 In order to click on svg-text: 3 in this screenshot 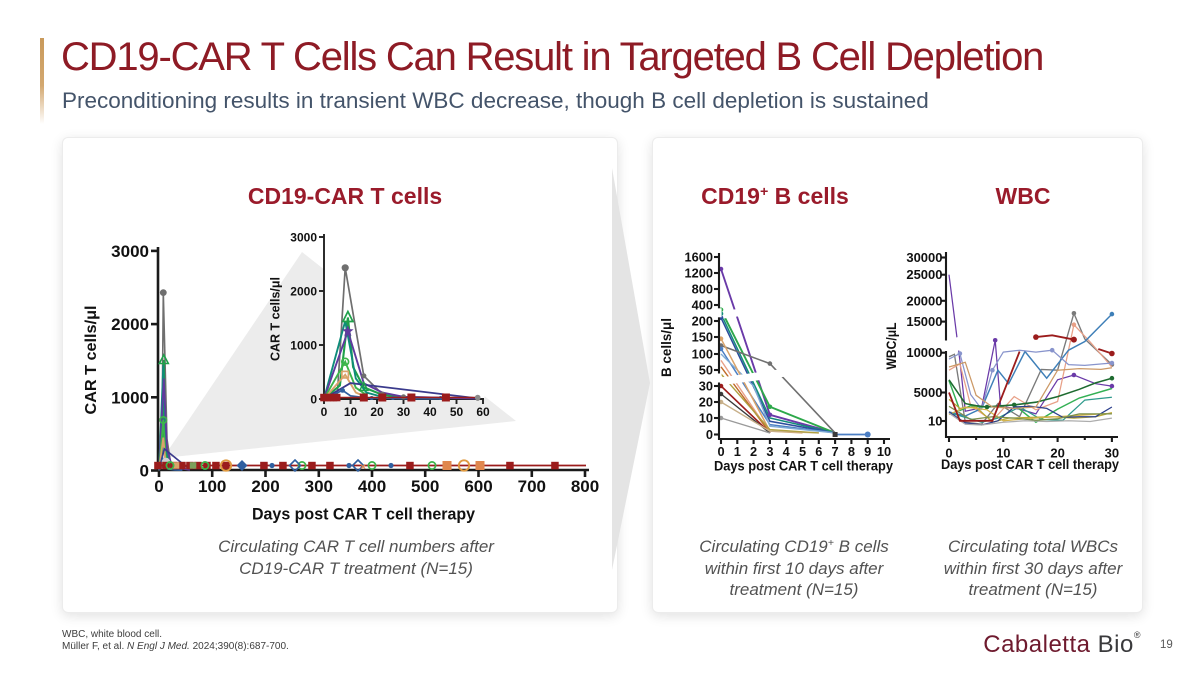, I will do `click(769, 451)`.